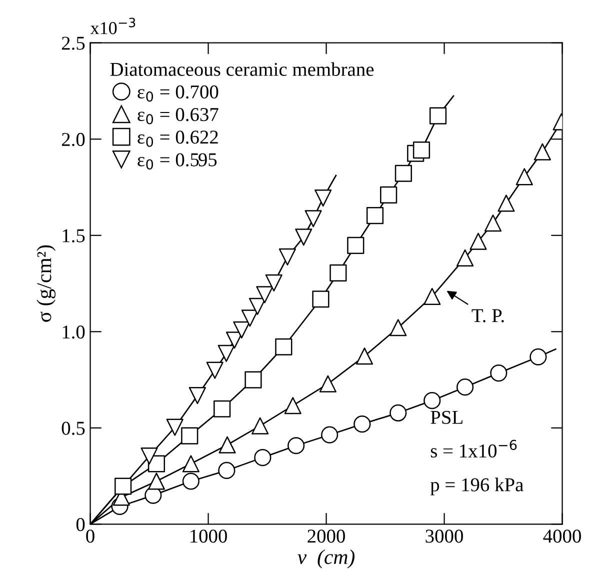 This screenshot has width=590, height=587. What do you see at coordinates (73, 332) in the screenshot?
I see `y-tick-label: 1.0` at bounding box center [73, 332].